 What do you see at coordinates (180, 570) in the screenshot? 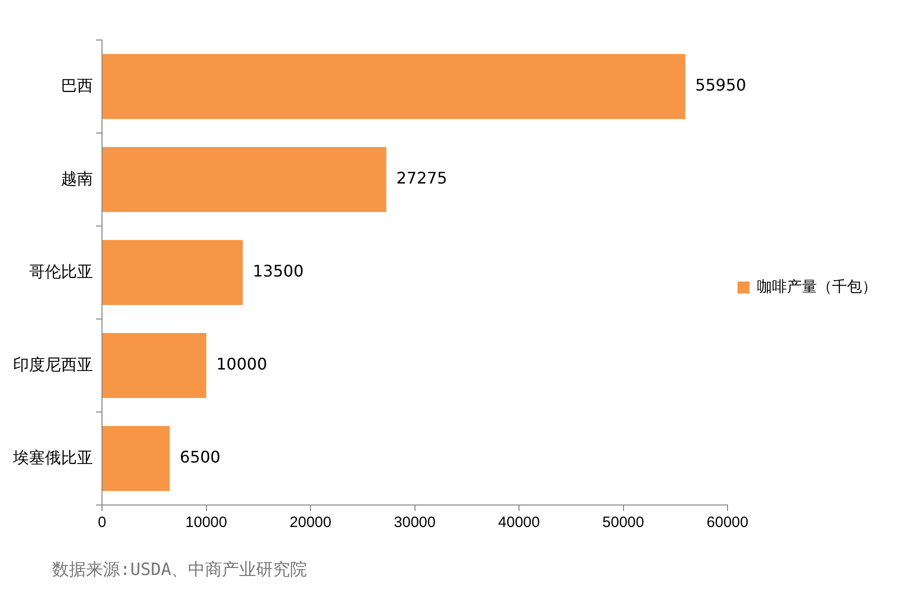
I see `source-note: 数据来源:USDA、中商产业研究院` at bounding box center [180, 570].